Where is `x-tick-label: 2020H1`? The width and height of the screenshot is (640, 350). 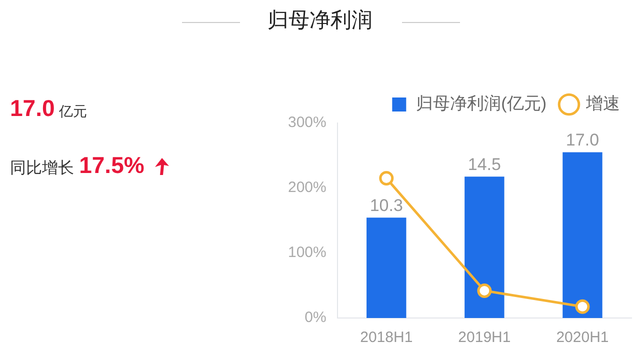
x-tick-label: 2020H1 is located at coordinates (582, 337).